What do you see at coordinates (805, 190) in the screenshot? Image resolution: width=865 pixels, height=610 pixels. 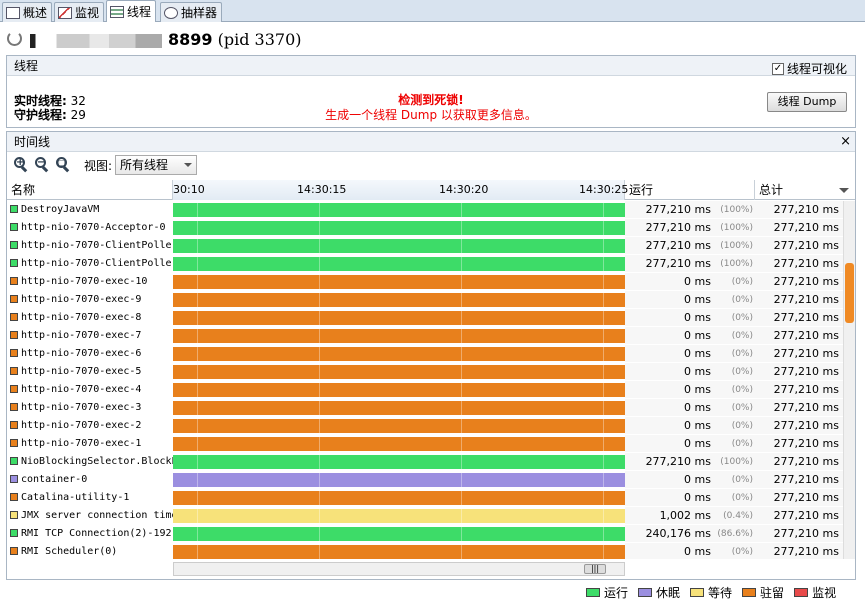 I see `column-header-total: 总计` at bounding box center [805, 190].